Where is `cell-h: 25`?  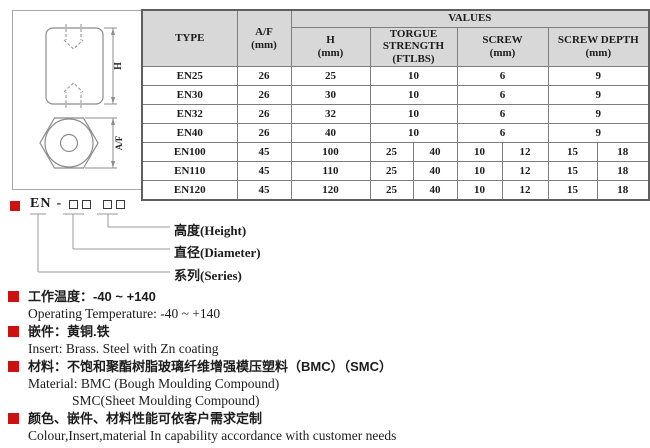 cell-h: 25 is located at coordinates (330, 76).